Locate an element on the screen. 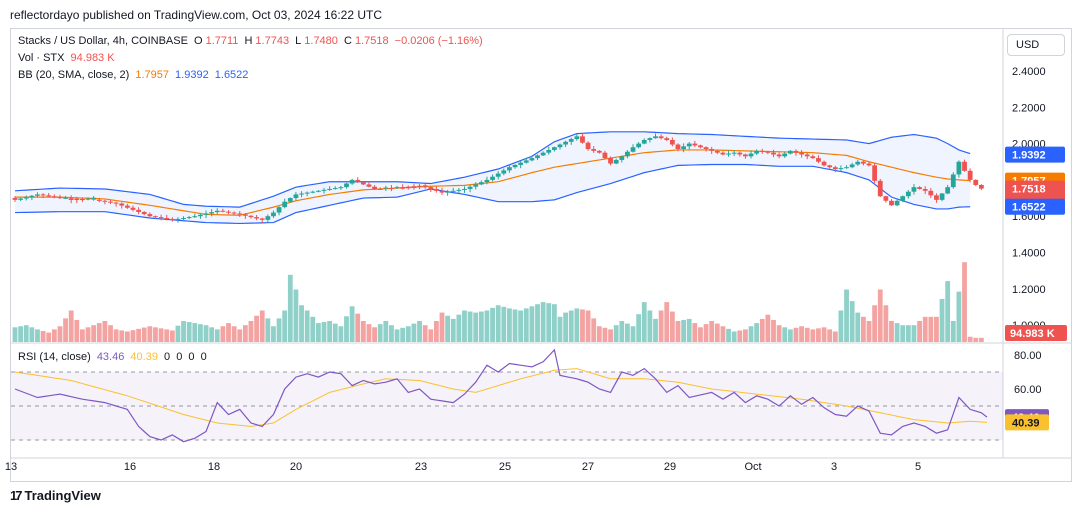  footer-brand-text: TradingView is located at coordinates (62, 495).